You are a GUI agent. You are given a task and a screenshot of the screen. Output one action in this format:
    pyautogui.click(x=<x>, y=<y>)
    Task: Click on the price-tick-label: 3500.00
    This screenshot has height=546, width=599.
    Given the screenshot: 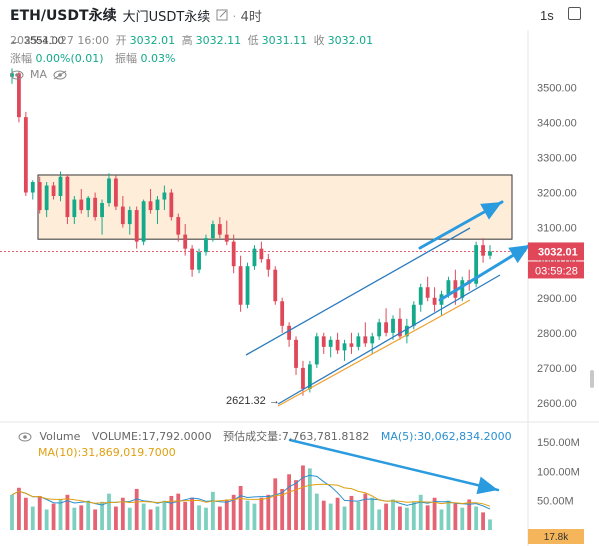 What is the action you would take?
    pyautogui.click(x=557, y=88)
    